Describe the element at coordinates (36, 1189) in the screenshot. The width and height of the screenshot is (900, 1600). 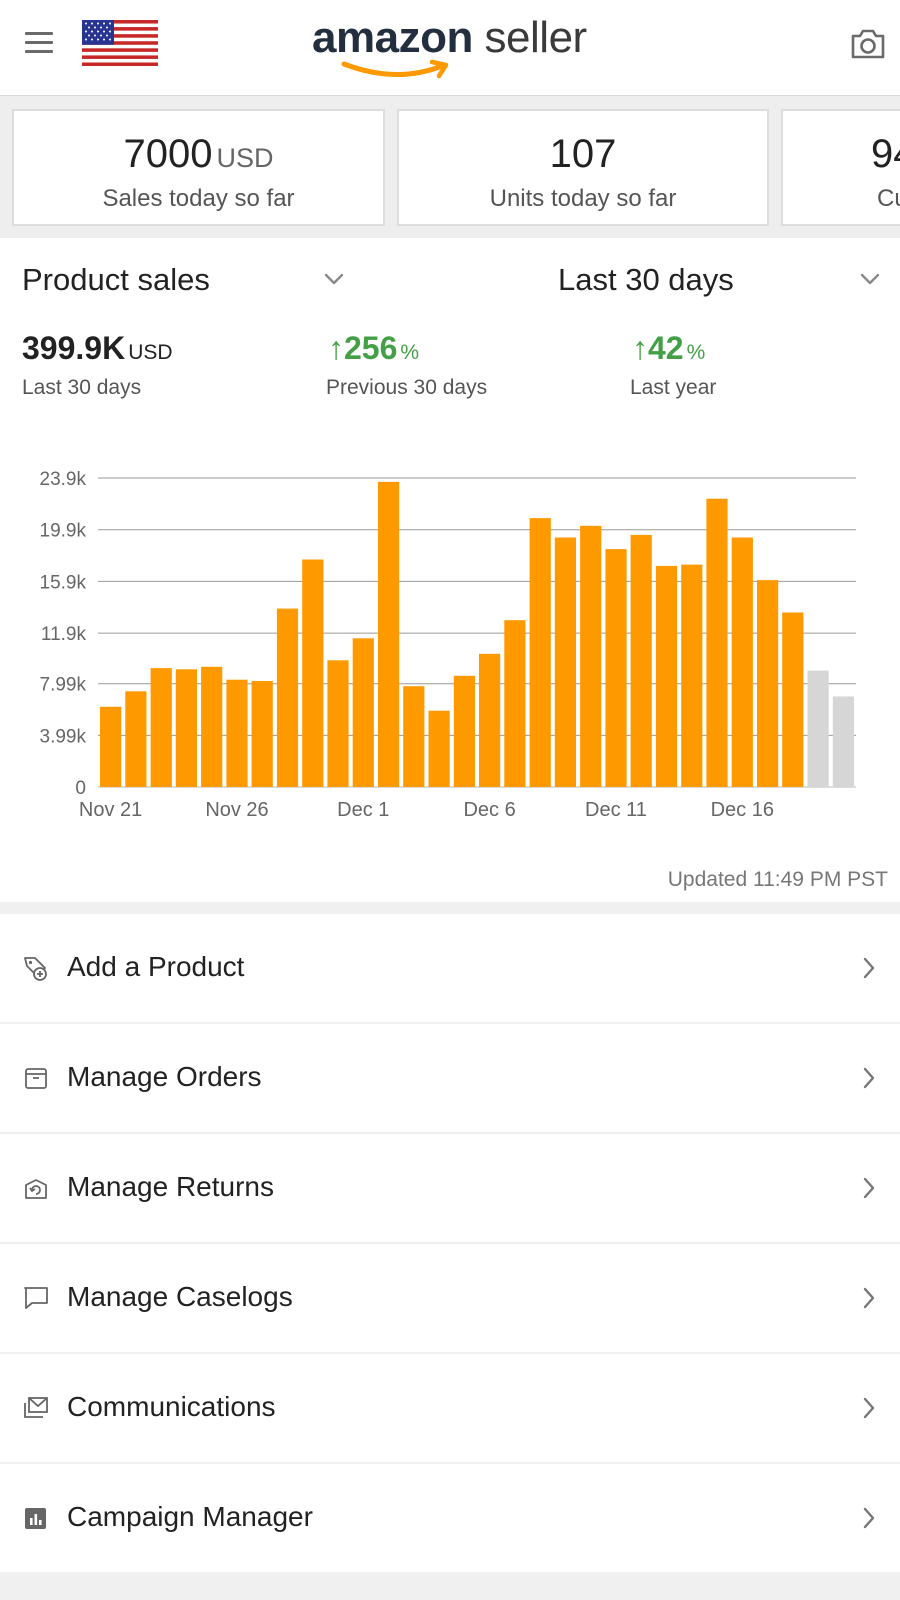
I see `returns-box-icon` at that location.